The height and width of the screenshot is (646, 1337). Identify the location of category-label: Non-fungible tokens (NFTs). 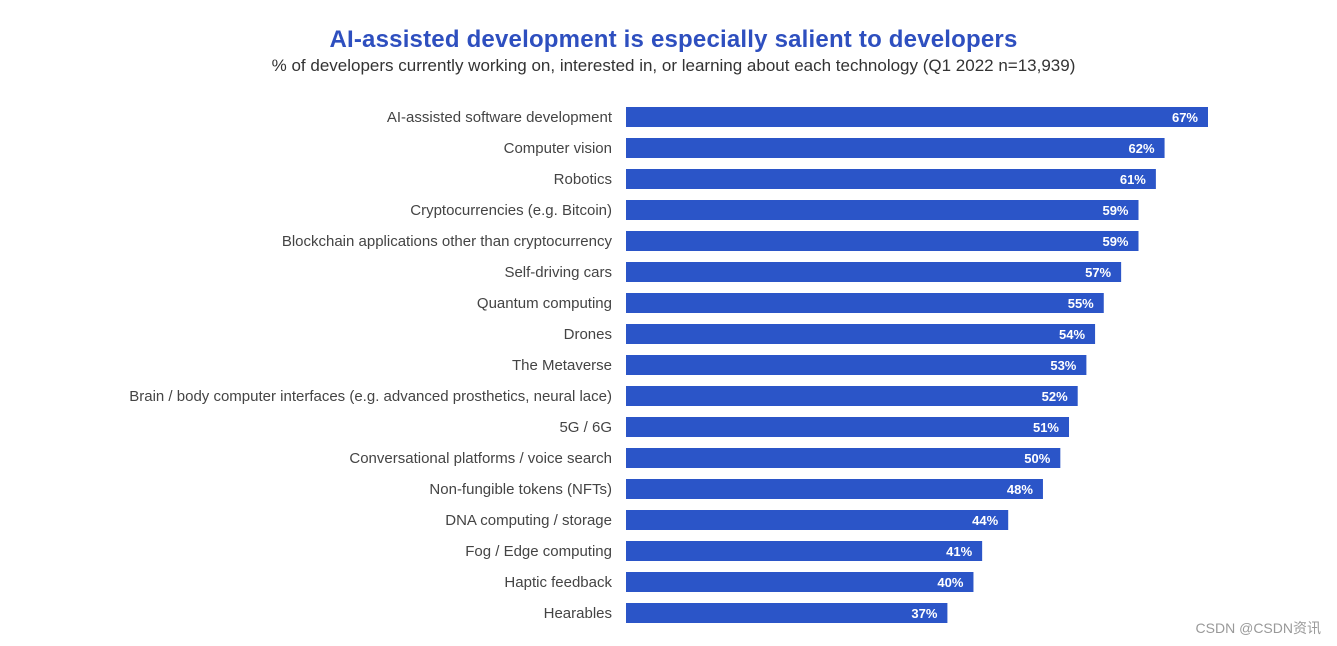
(520, 489).